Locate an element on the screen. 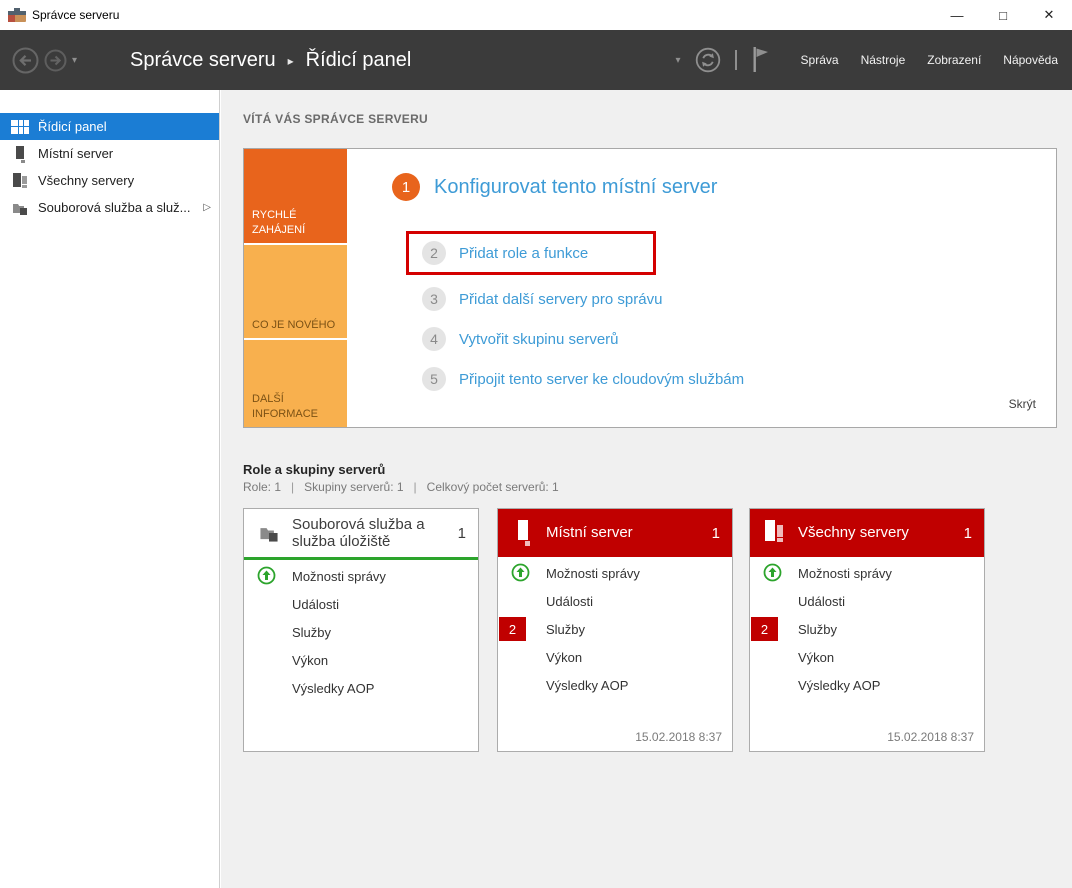 This screenshot has width=1072, height=888. maximize-button: □ is located at coordinates (1003, 15).